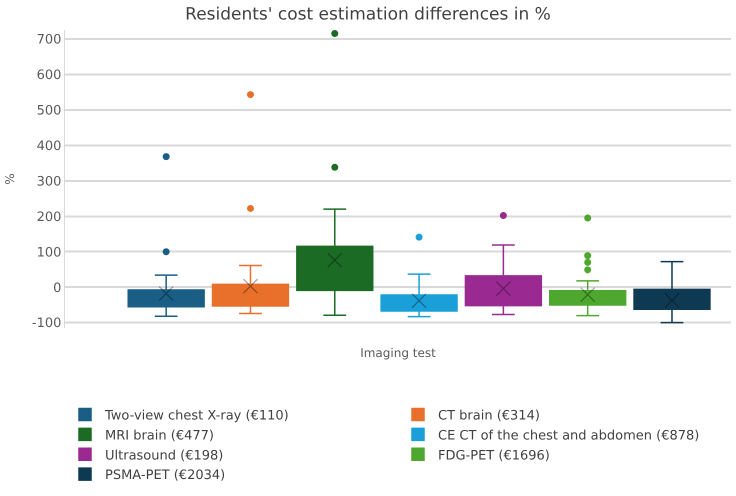 This screenshot has height=496, width=736. What do you see at coordinates (569, 436) in the screenshot?
I see `legend-label: CE CT of the chest and abdomen (€878)` at bounding box center [569, 436].